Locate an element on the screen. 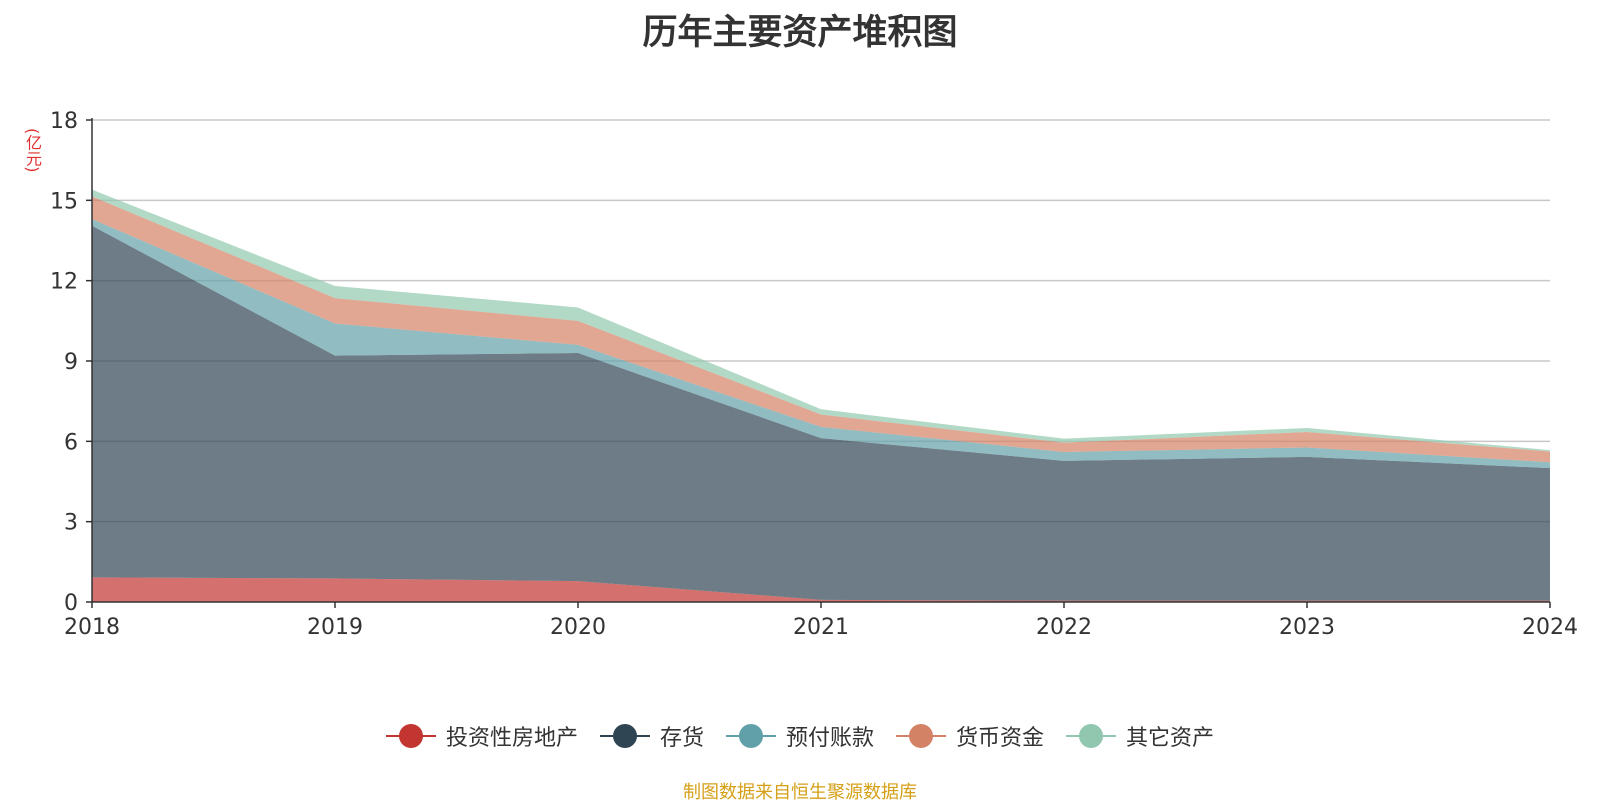  legend-label: 投资性房地产 is located at coordinates (511, 738).